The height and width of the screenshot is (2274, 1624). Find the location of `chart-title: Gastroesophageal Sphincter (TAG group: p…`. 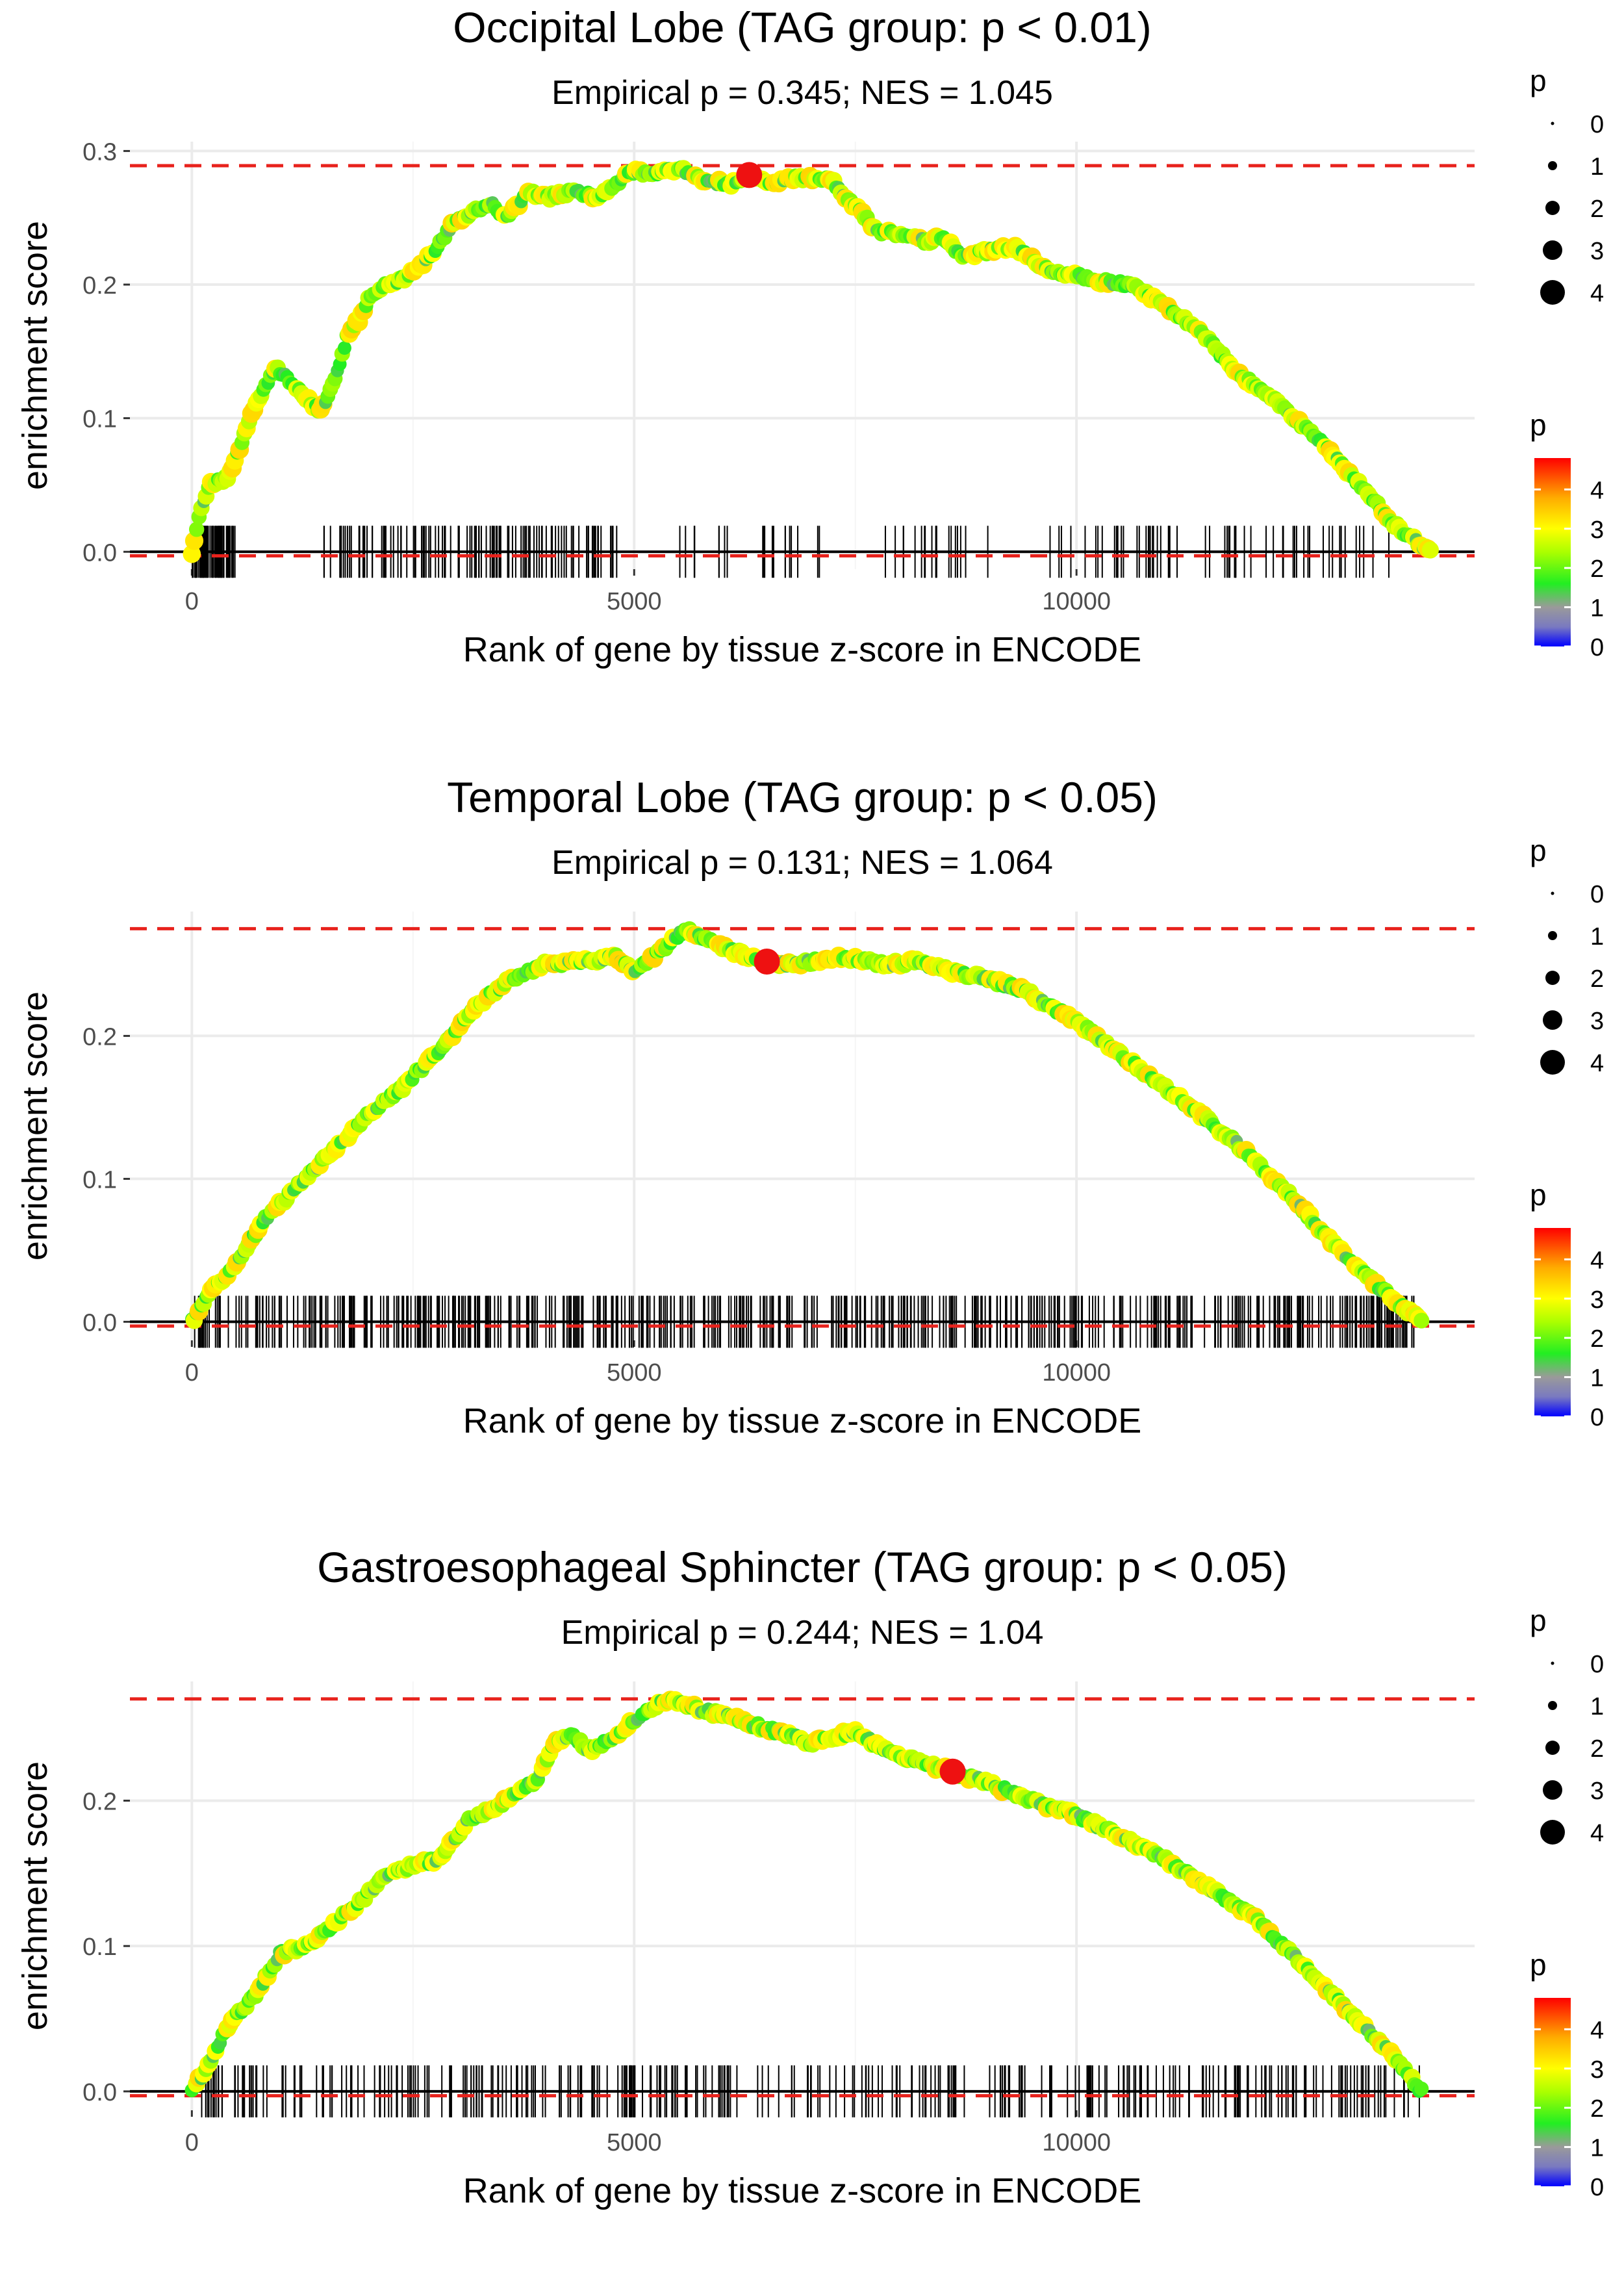

chart-title: Gastroesophageal Sphincter (TAG group: p… is located at coordinates (802, 1567).